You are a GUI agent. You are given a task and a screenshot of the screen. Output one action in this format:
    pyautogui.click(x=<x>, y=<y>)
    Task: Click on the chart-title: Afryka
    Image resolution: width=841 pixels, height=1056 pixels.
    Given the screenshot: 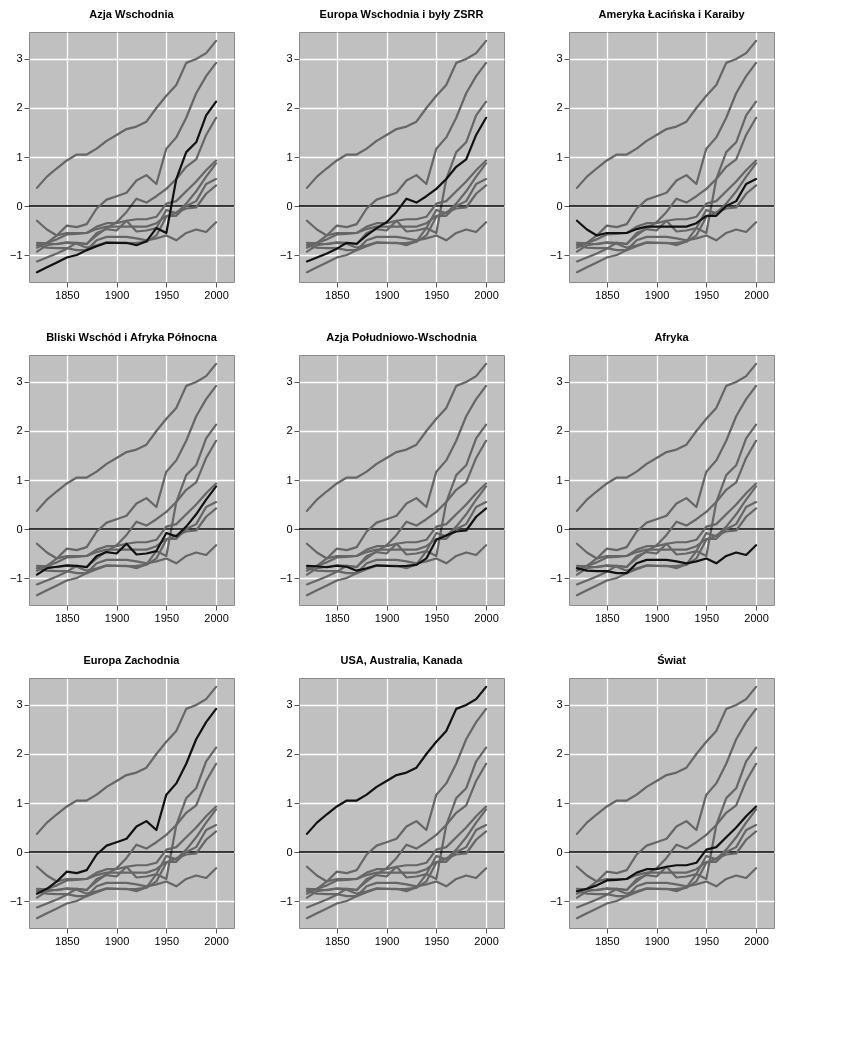 What is the action you would take?
    pyautogui.click(x=672, y=337)
    